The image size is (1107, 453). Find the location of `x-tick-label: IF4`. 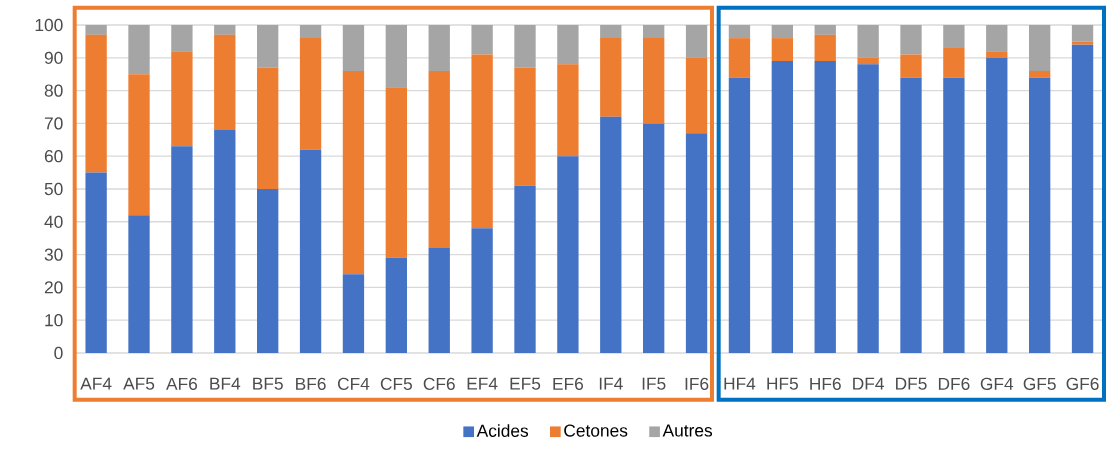

x-tick-label: IF4 is located at coordinates (611, 383).